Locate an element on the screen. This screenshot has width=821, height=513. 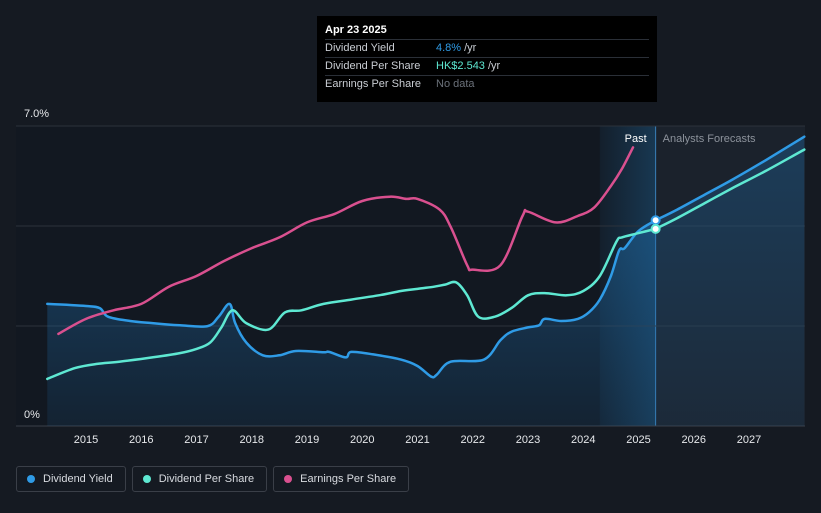
x-tick-label: 2018 is located at coordinates (252, 440).